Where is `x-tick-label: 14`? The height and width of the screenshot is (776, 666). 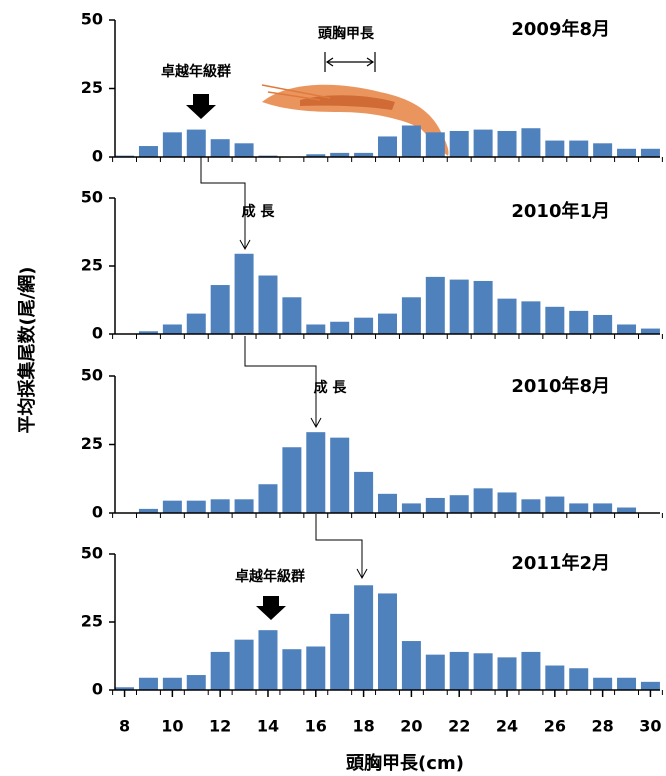 x-tick-label: 14 is located at coordinates (268, 726).